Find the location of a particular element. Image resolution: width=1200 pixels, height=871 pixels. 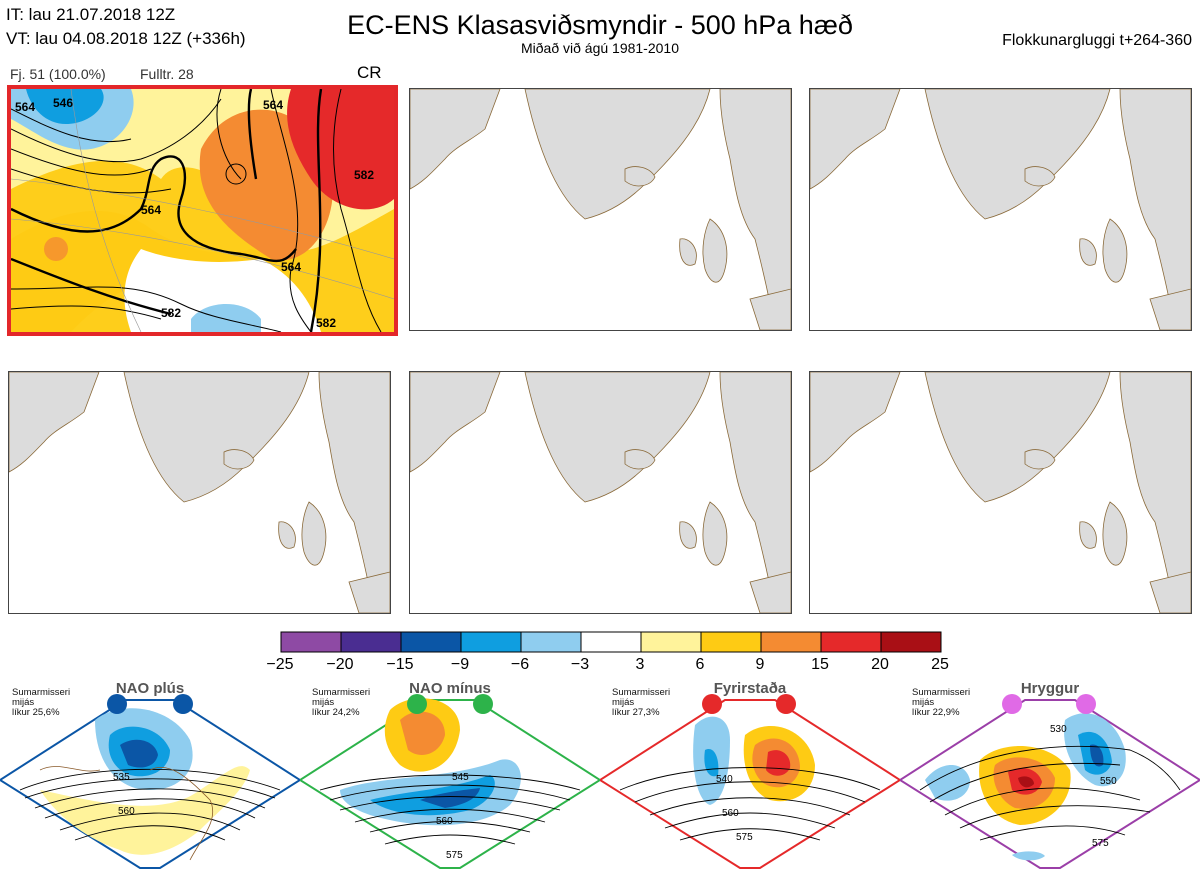

valid-time: VT: lau 04.08.2018 12Z (+336h) is located at coordinates (126, 38).